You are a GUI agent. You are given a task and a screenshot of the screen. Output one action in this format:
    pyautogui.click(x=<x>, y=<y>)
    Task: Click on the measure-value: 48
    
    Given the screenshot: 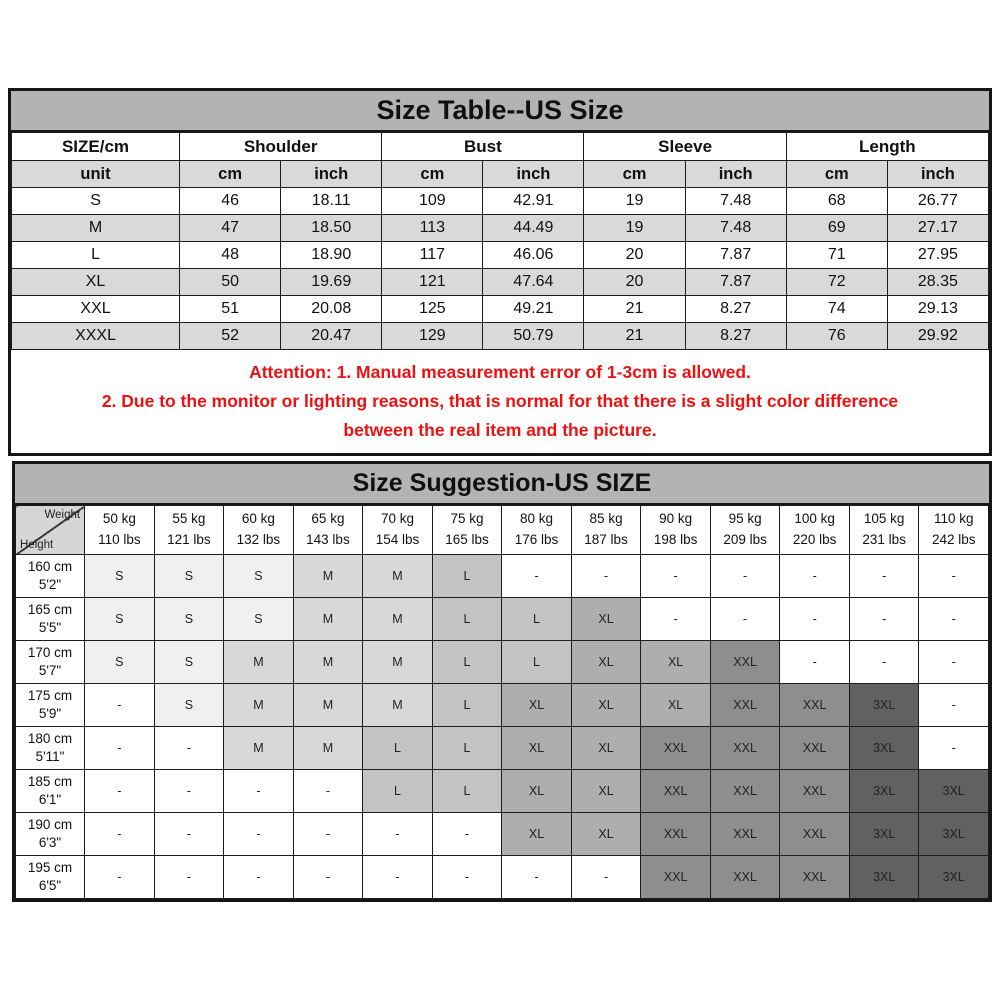 What is the action you would take?
    pyautogui.click(x=230, y=255)
    